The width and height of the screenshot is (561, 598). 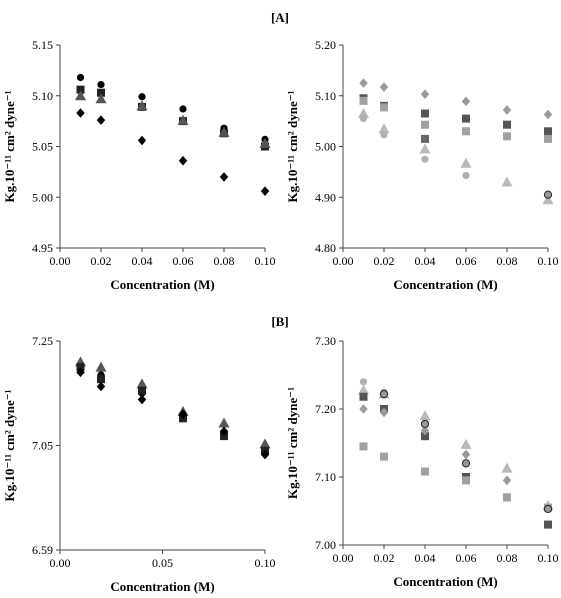 What do you see at coordinates (325, 248) in the screenshot?
I see `y-tick-label: 4.80` at bounding box center [325, 248].